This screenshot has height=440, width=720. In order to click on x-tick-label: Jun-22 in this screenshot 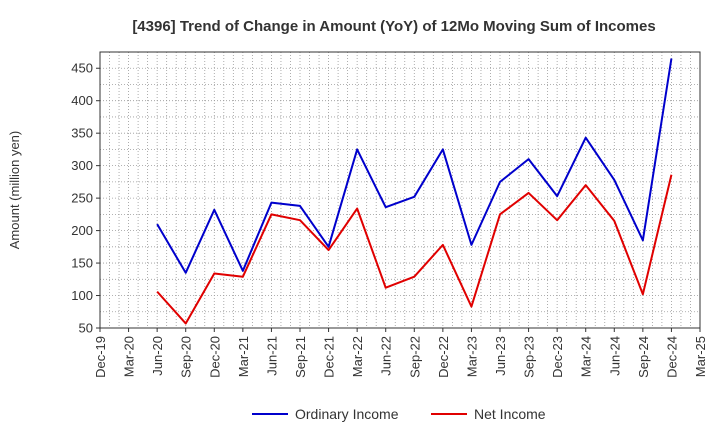, I will do `click(386, 356)`.